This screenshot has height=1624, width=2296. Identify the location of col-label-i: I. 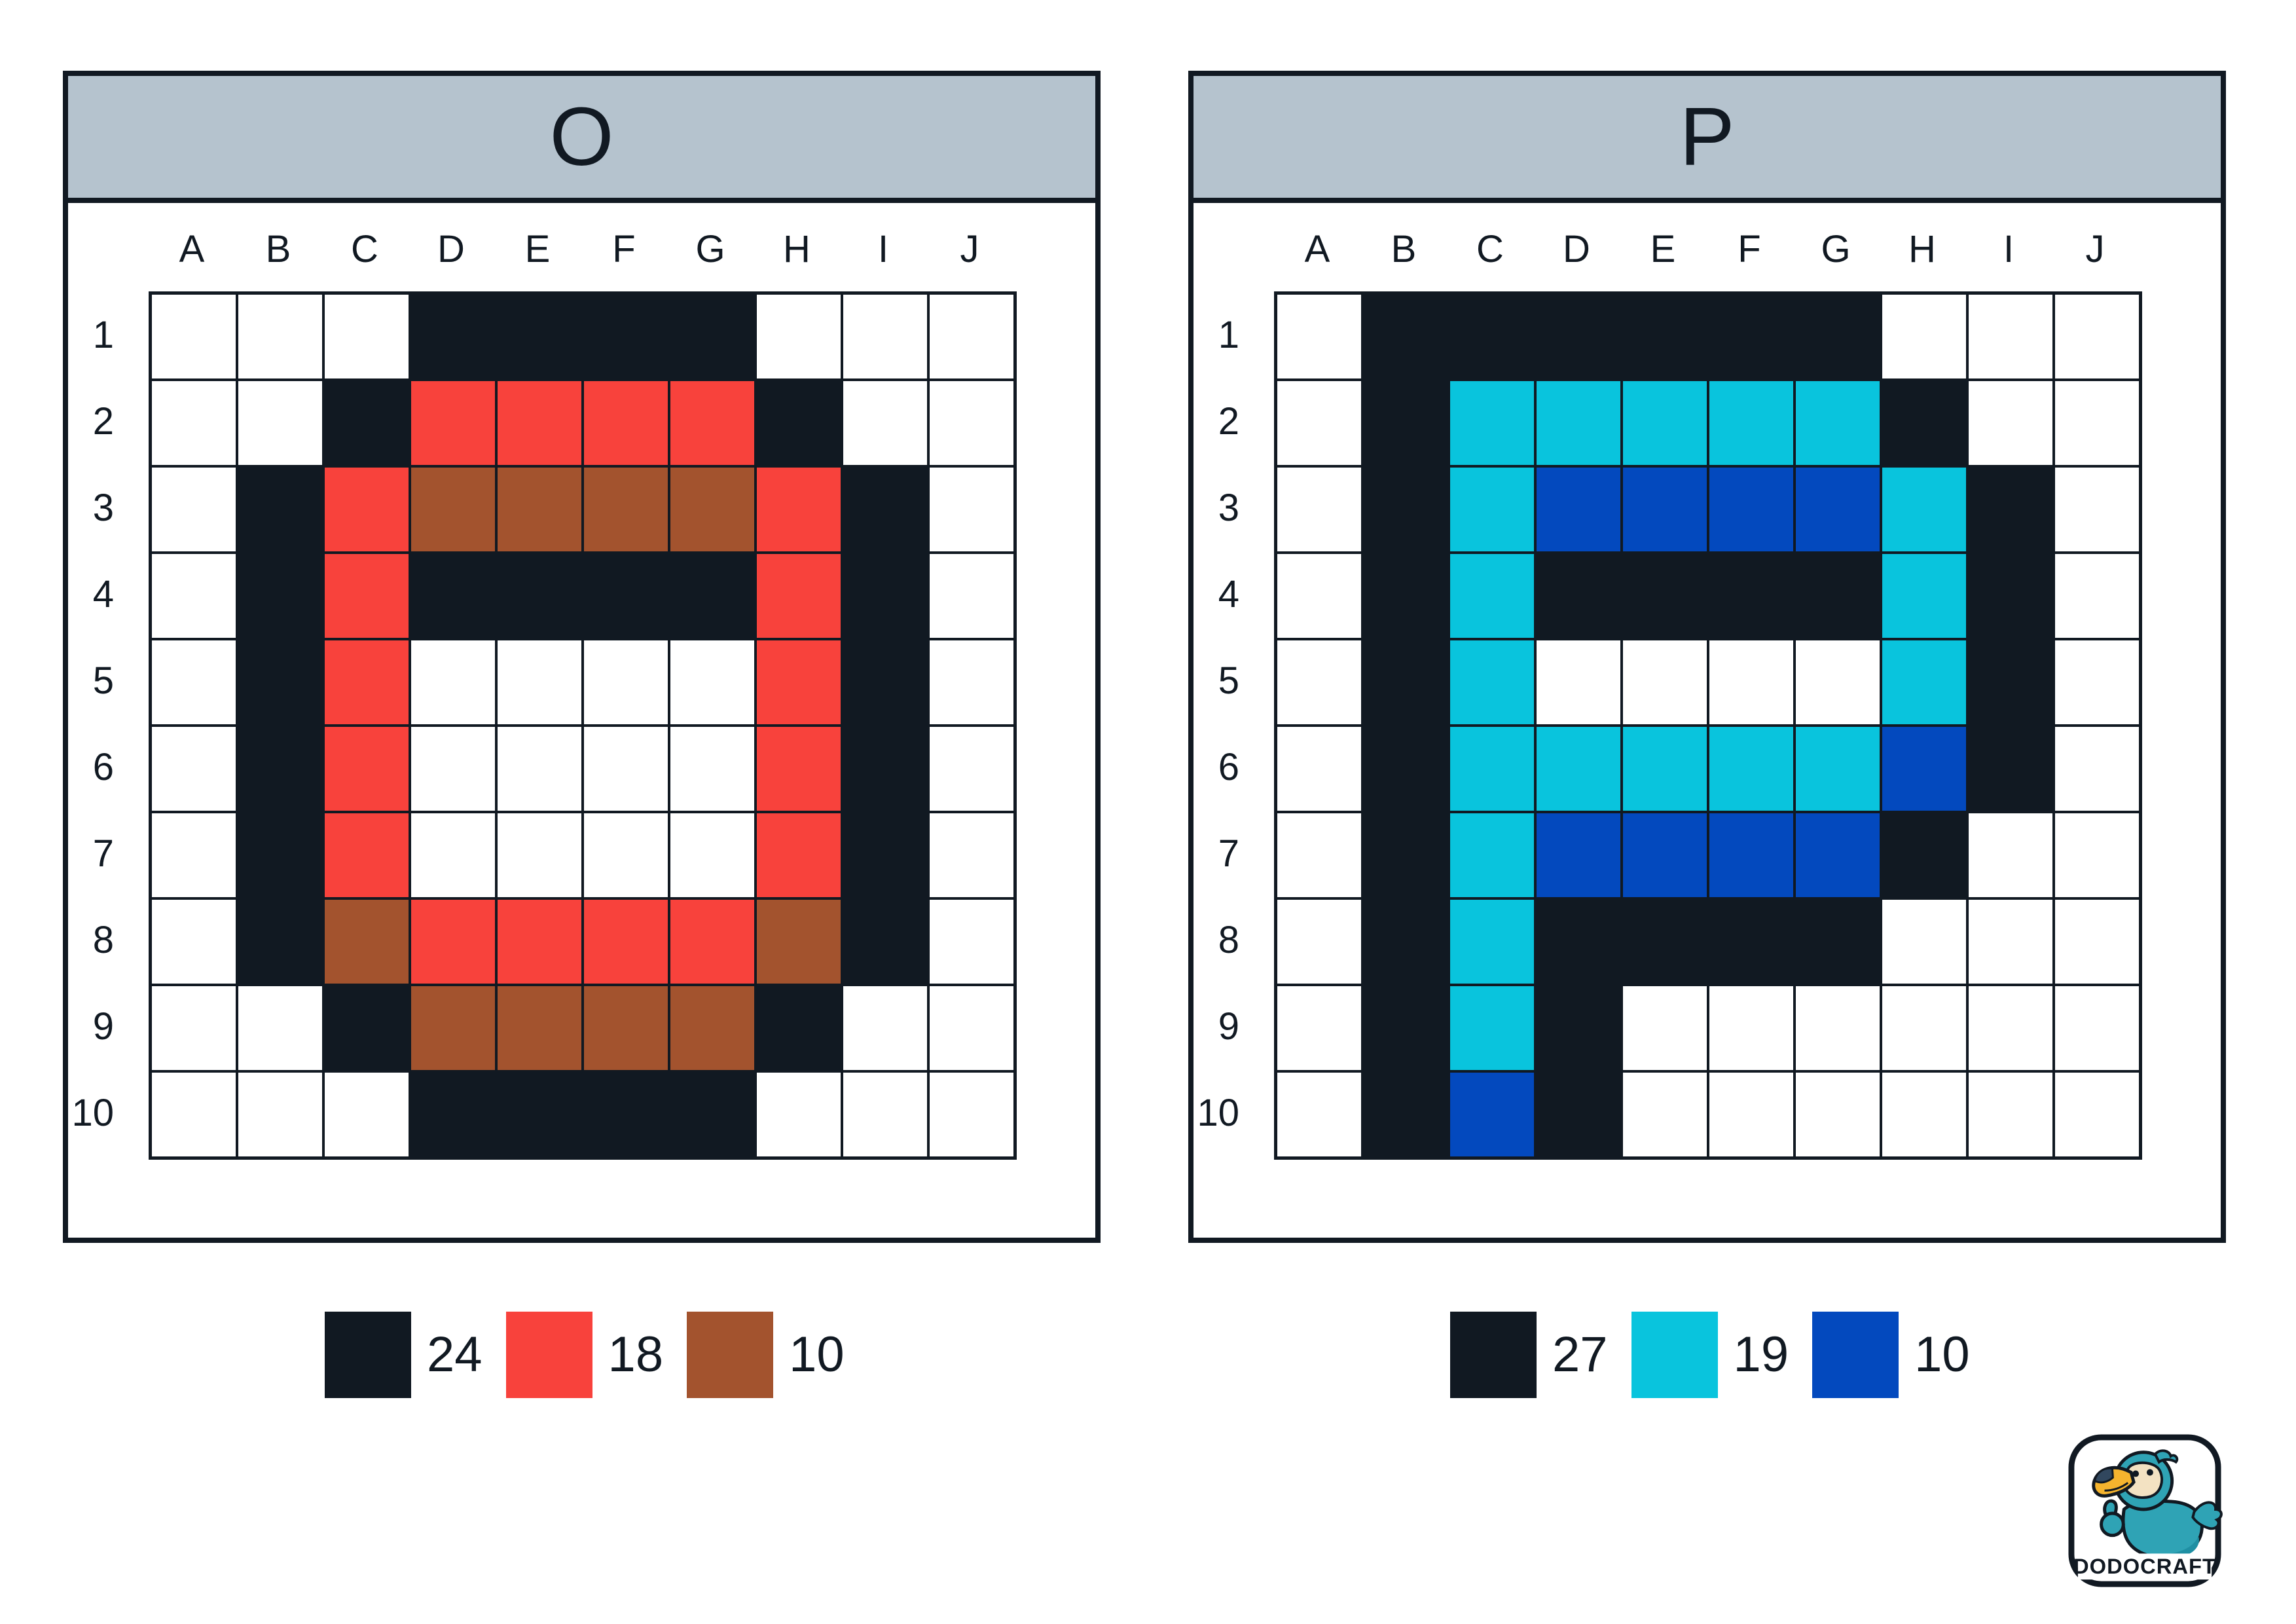
(883, 248).